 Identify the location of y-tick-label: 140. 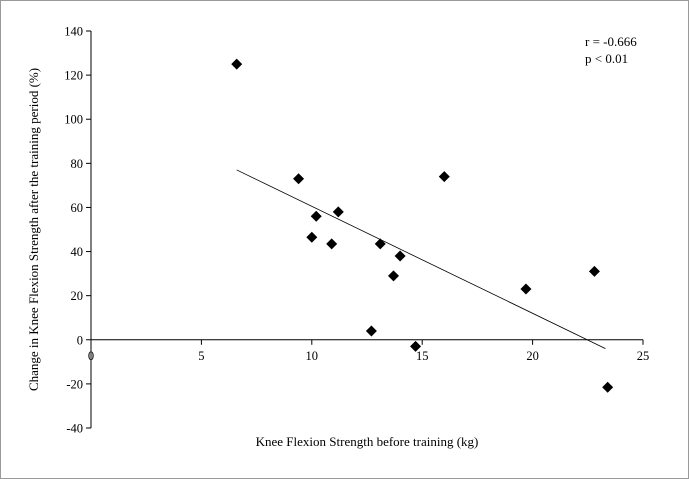
(73, 32).